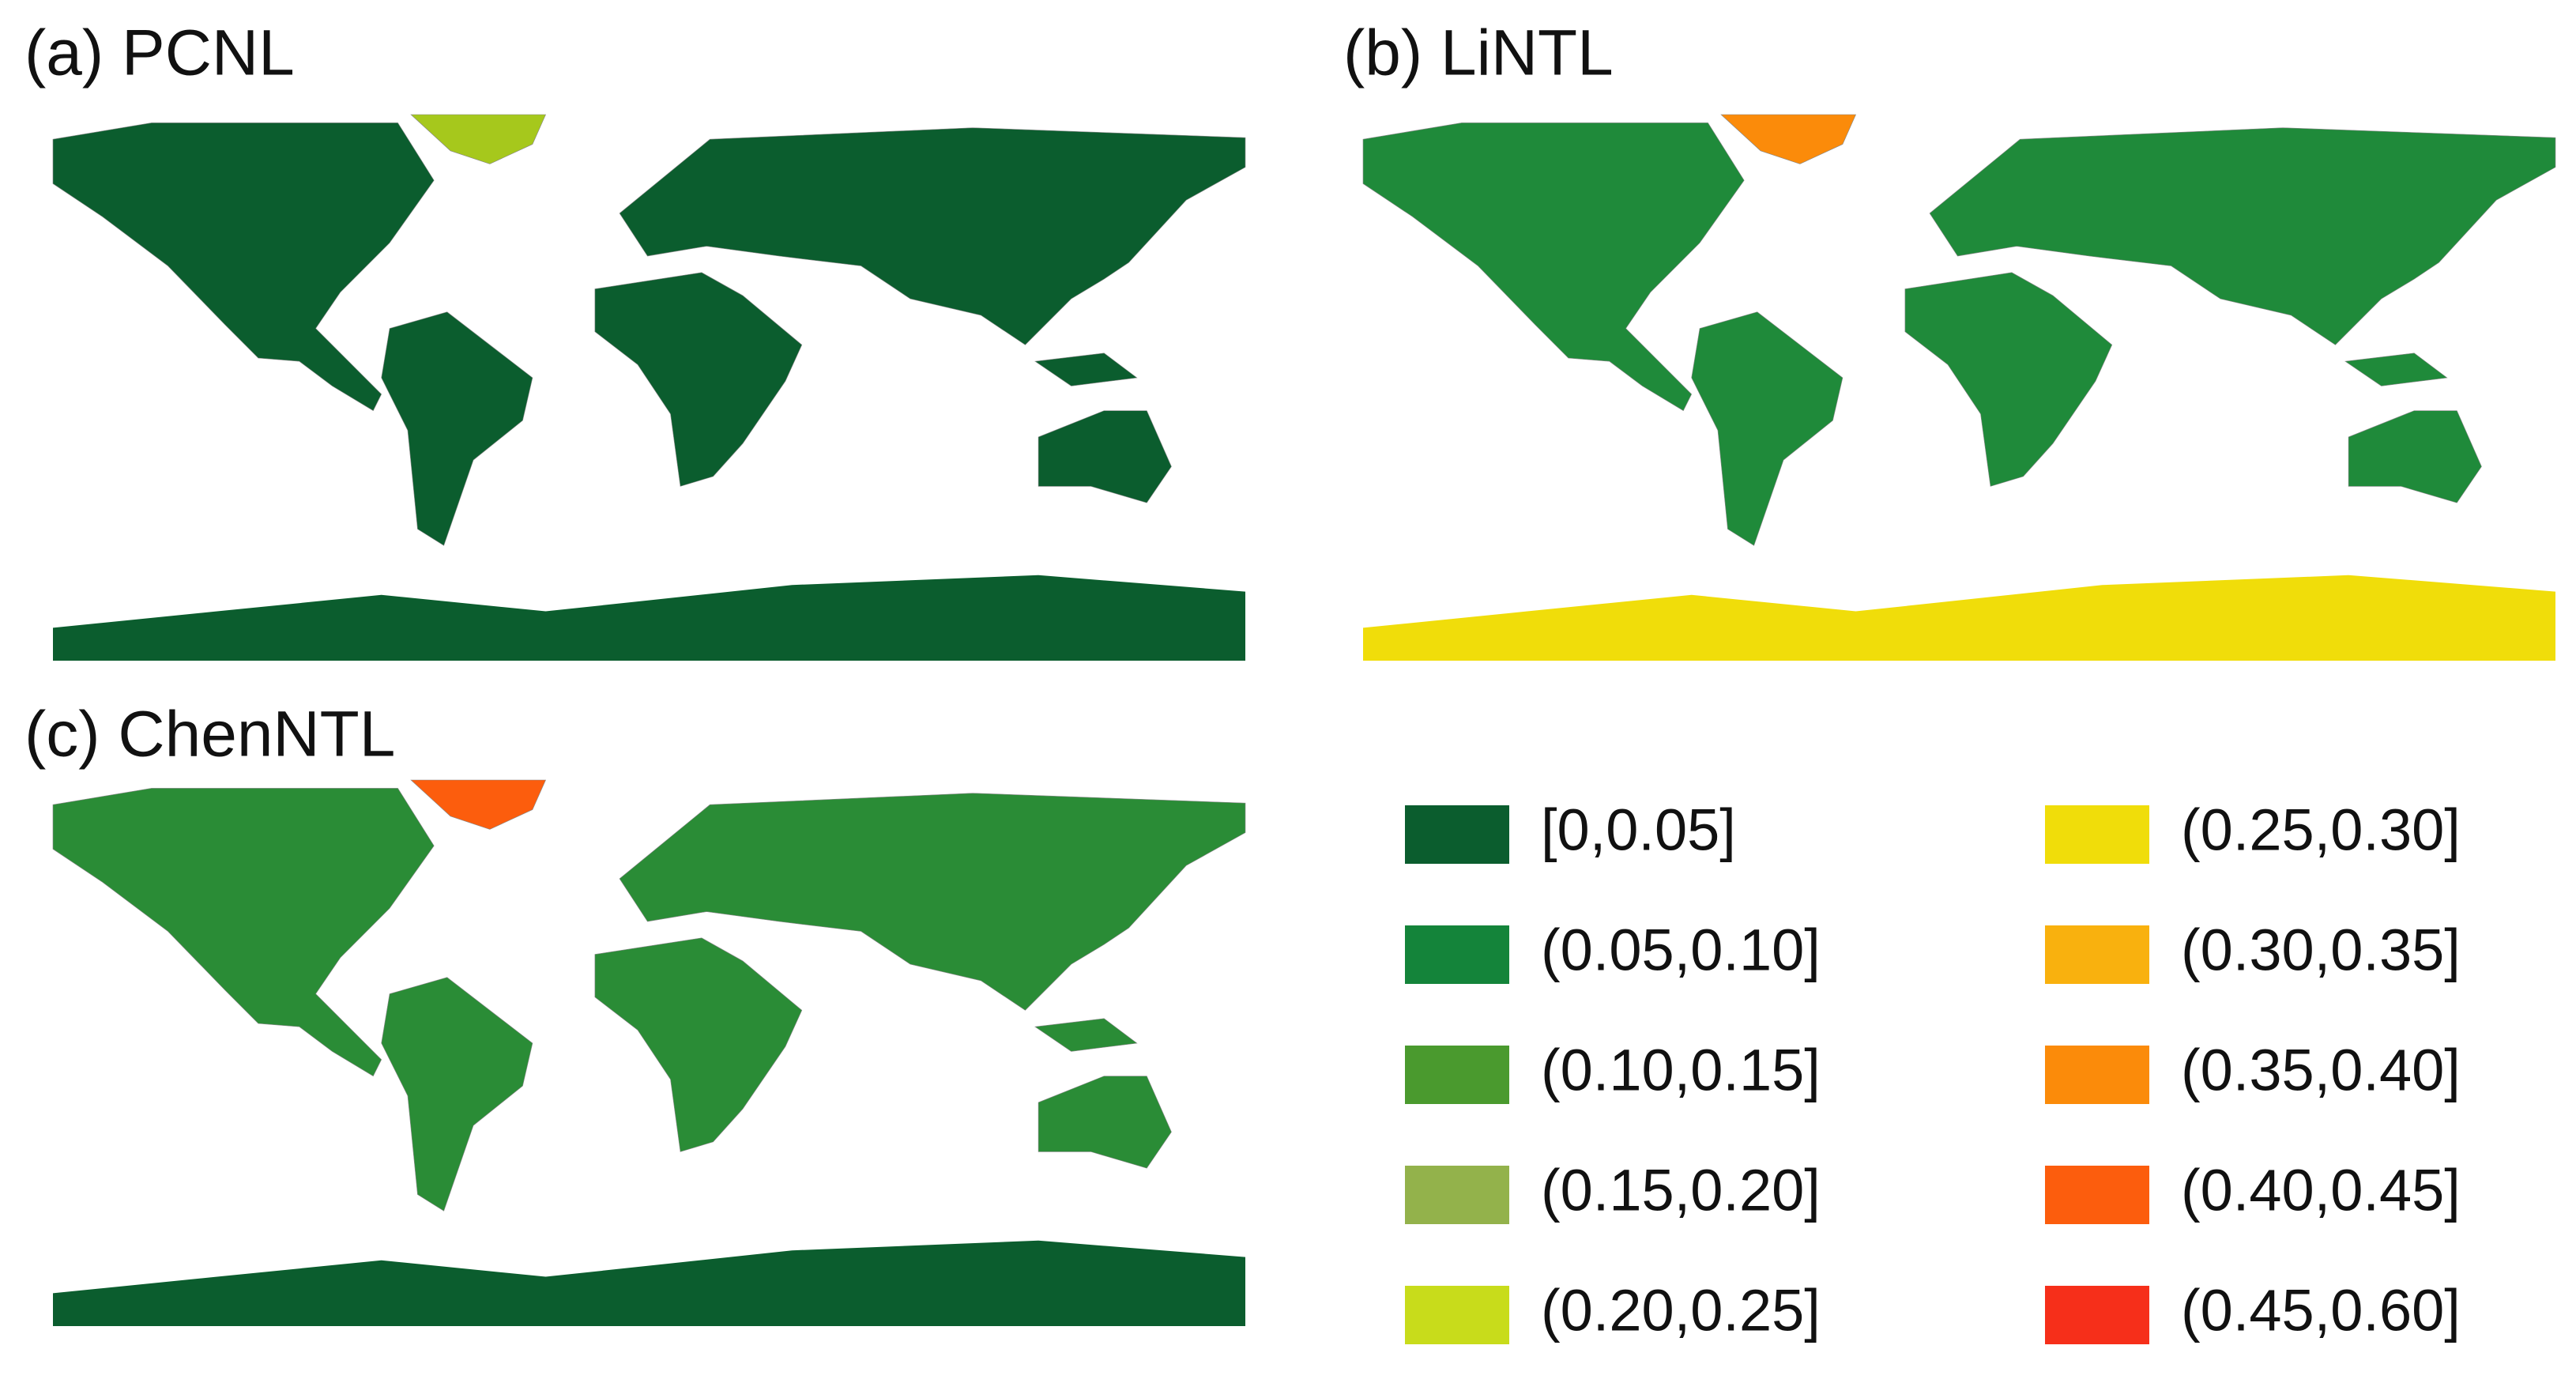 The height and width of the screenshot is (1383, 2576). I want to click on legend-label: (0.20,0.25], so click(1681, 1310).